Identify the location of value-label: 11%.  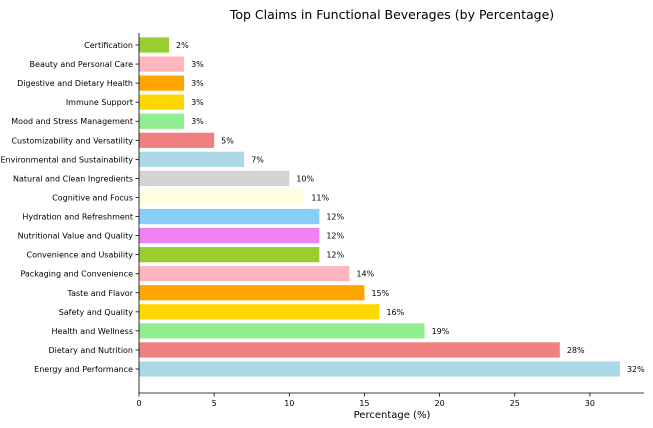
(320, 197).